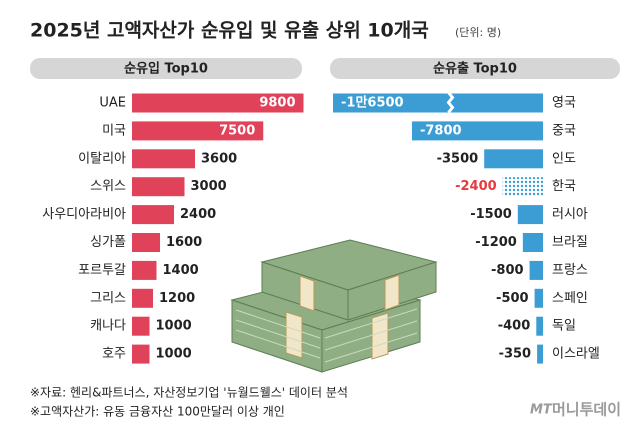 This screenshot has height=439, width=641. Describe the element at coordinates (198, 214) in the screenshot. I see `value-label: 2400` at that location.